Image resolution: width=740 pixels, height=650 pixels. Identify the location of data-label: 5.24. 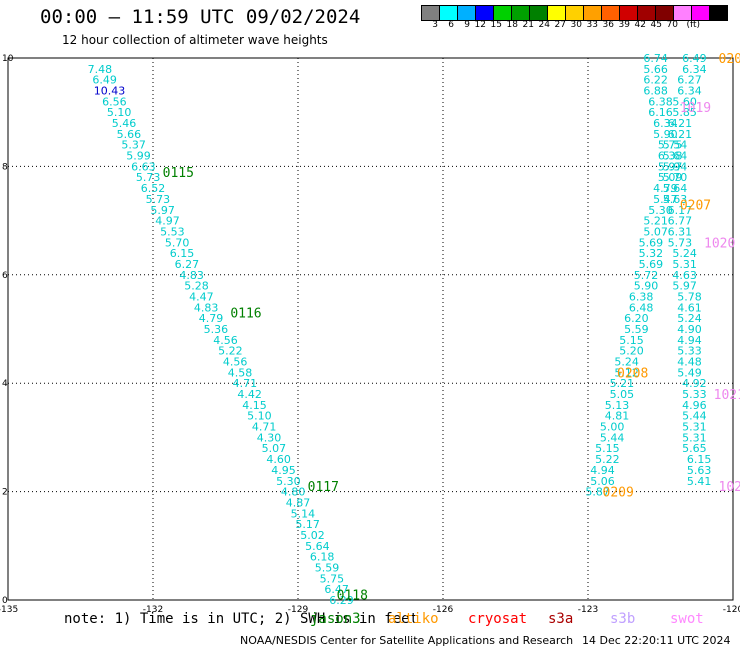
(689, 318).